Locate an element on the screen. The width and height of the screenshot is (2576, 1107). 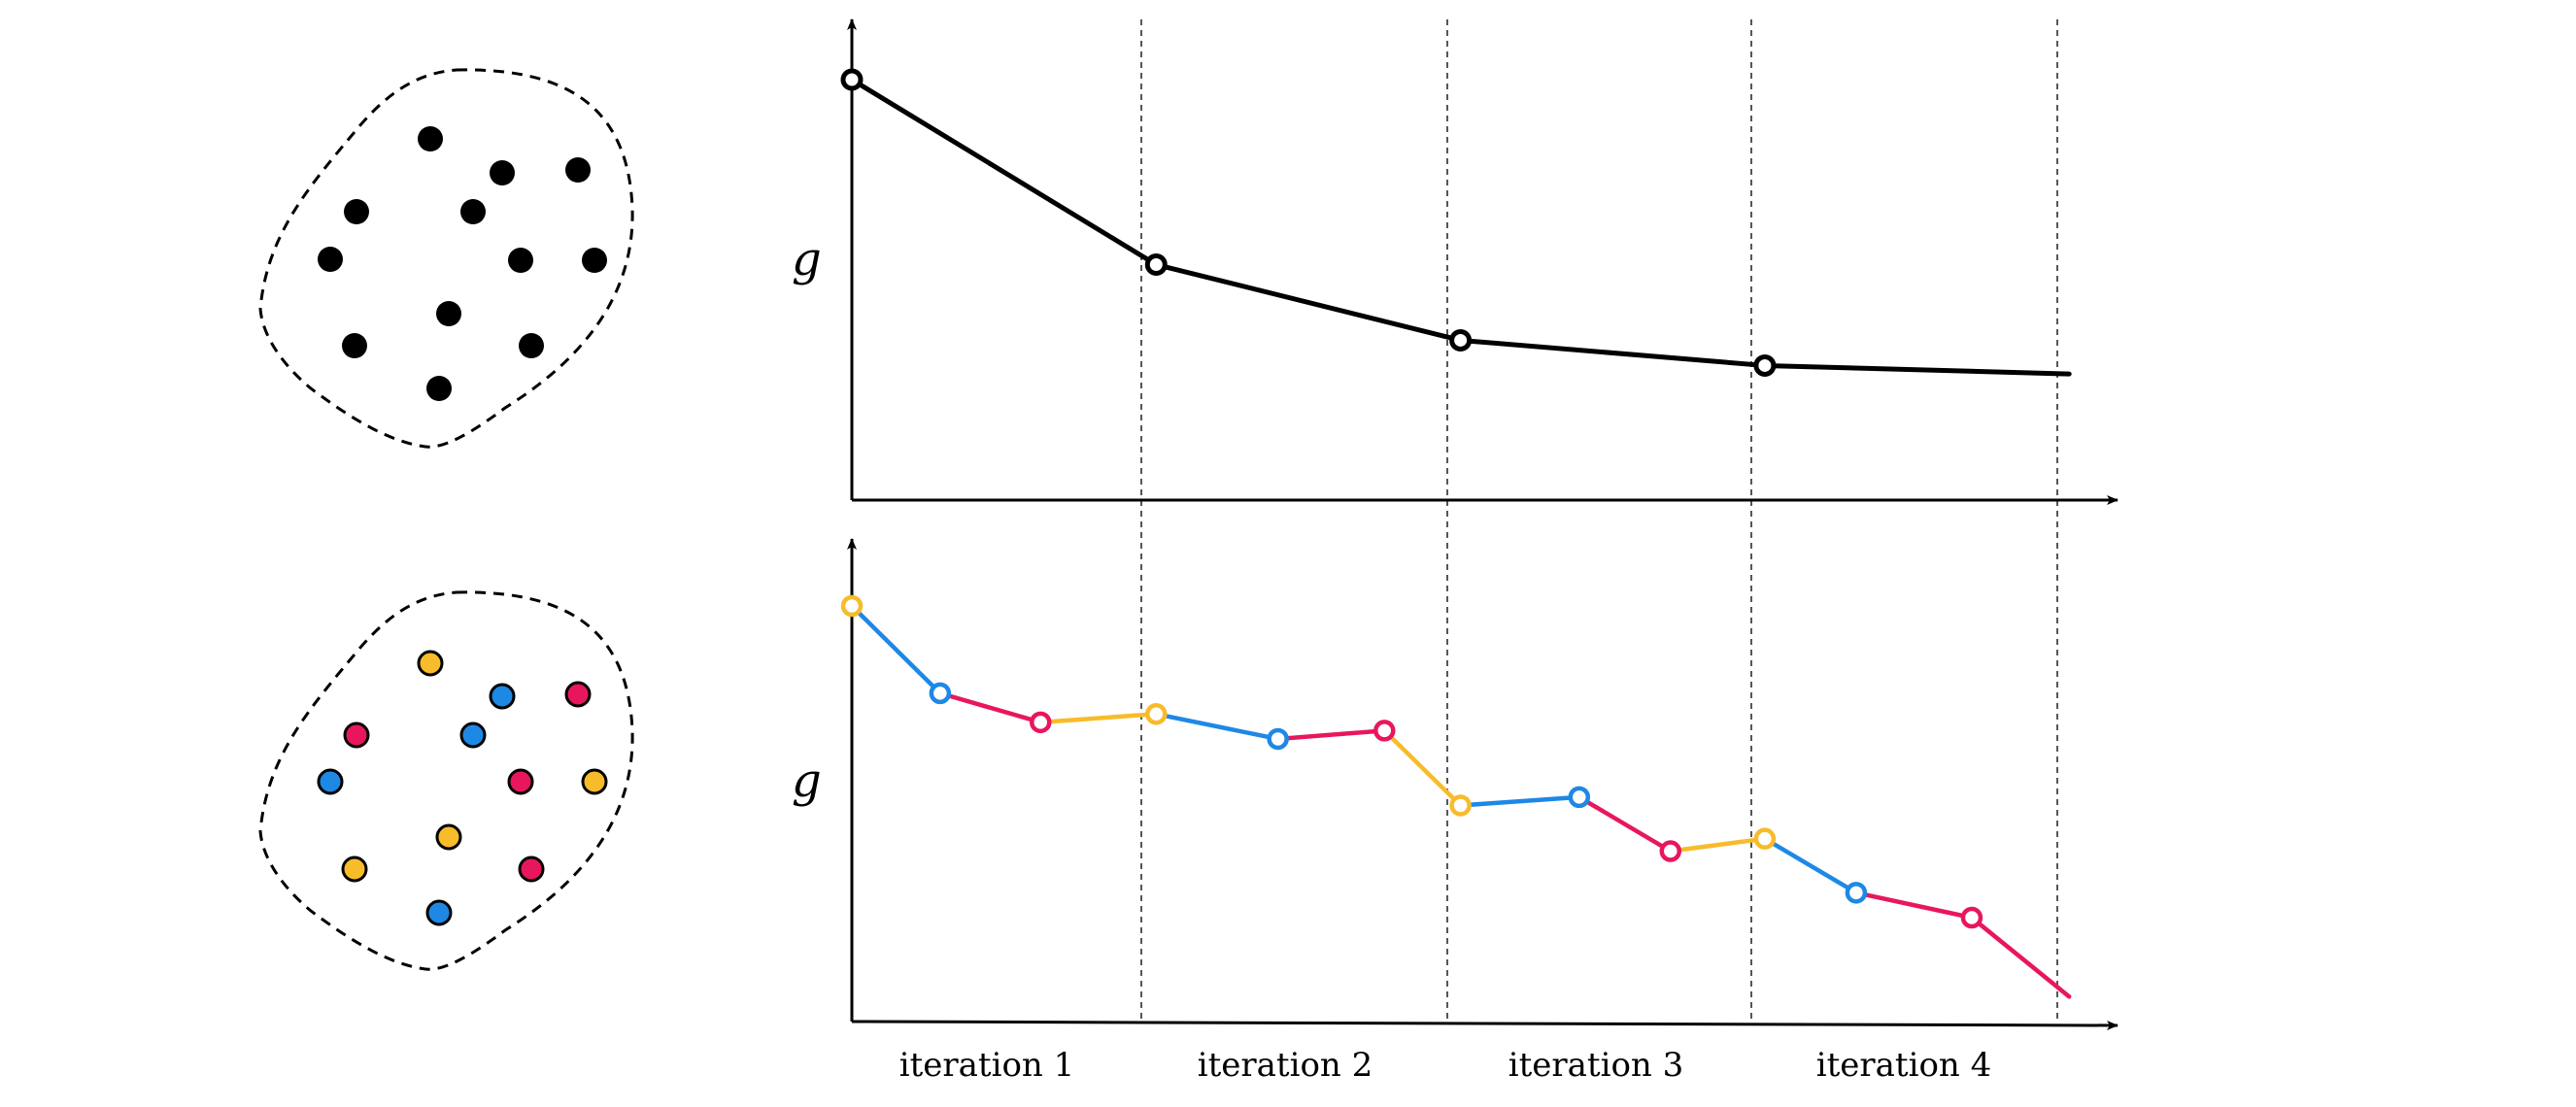
iteration-label-3: iteration 3 is located at coordinates (1596, 1066).